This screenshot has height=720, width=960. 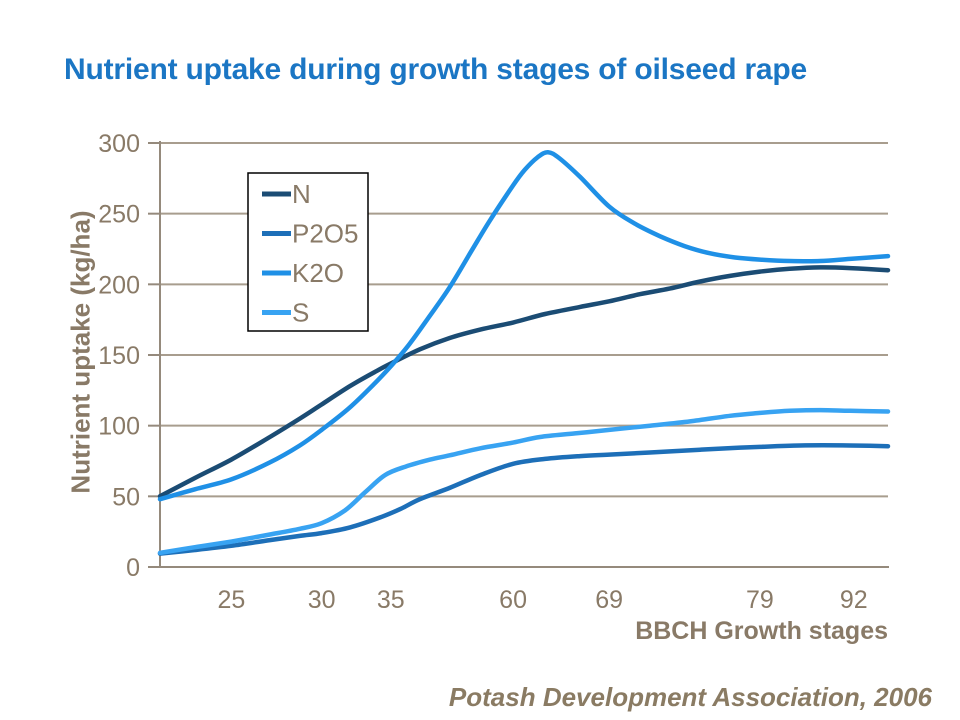 What do you see at coordinates (690, 697) in the screenshot?
I see `attribution-text: Potash Development Association, 2006` at bounding box center [690, 697].